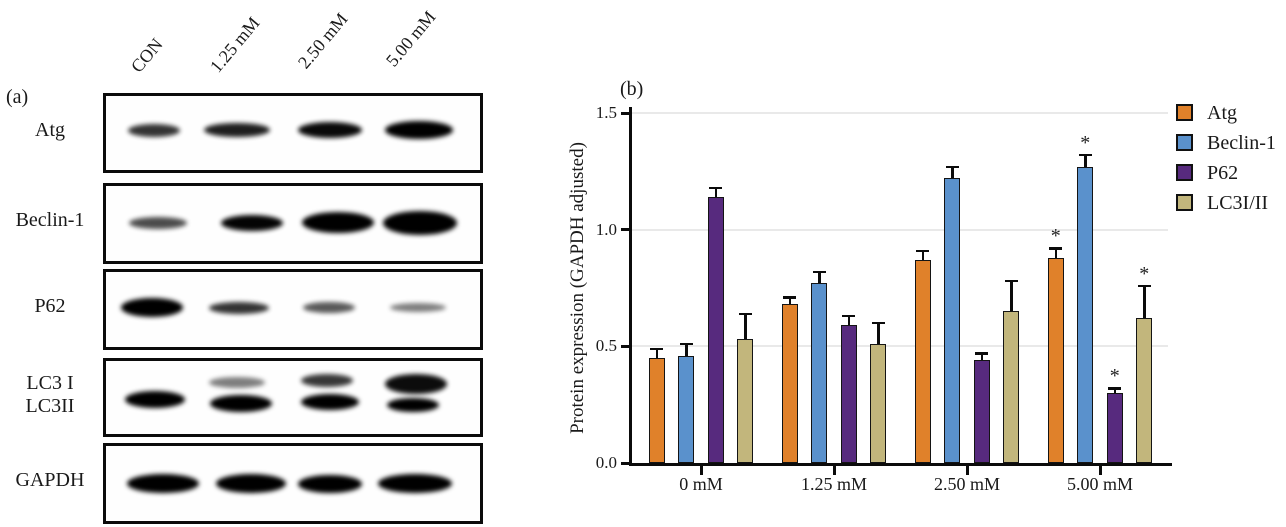 Image resolution: width=1286 pixels, height=527 pixels. I want to click on lane-label: CON, so click(146, 55).